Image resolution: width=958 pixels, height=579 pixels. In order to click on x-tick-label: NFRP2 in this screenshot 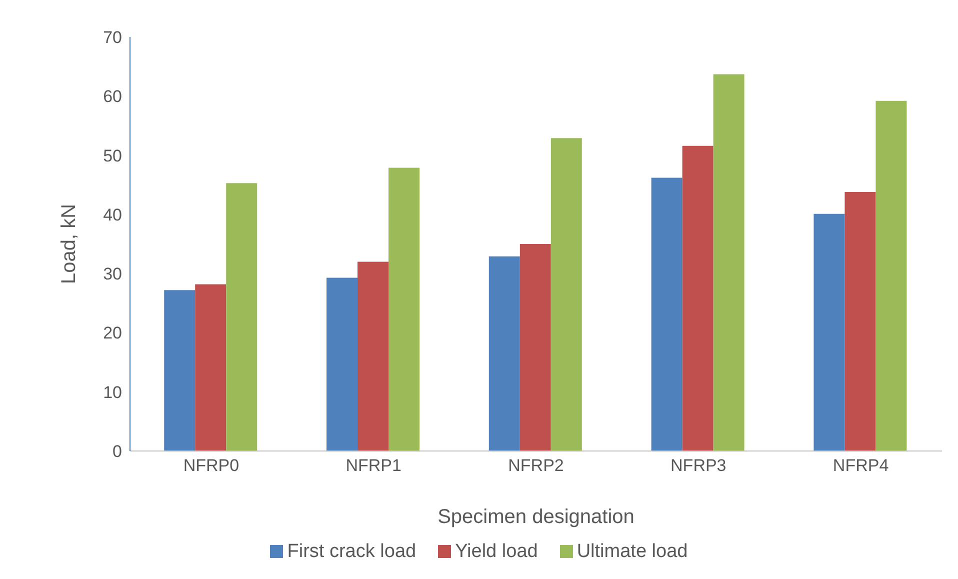, I will do `click(536, 466)`.